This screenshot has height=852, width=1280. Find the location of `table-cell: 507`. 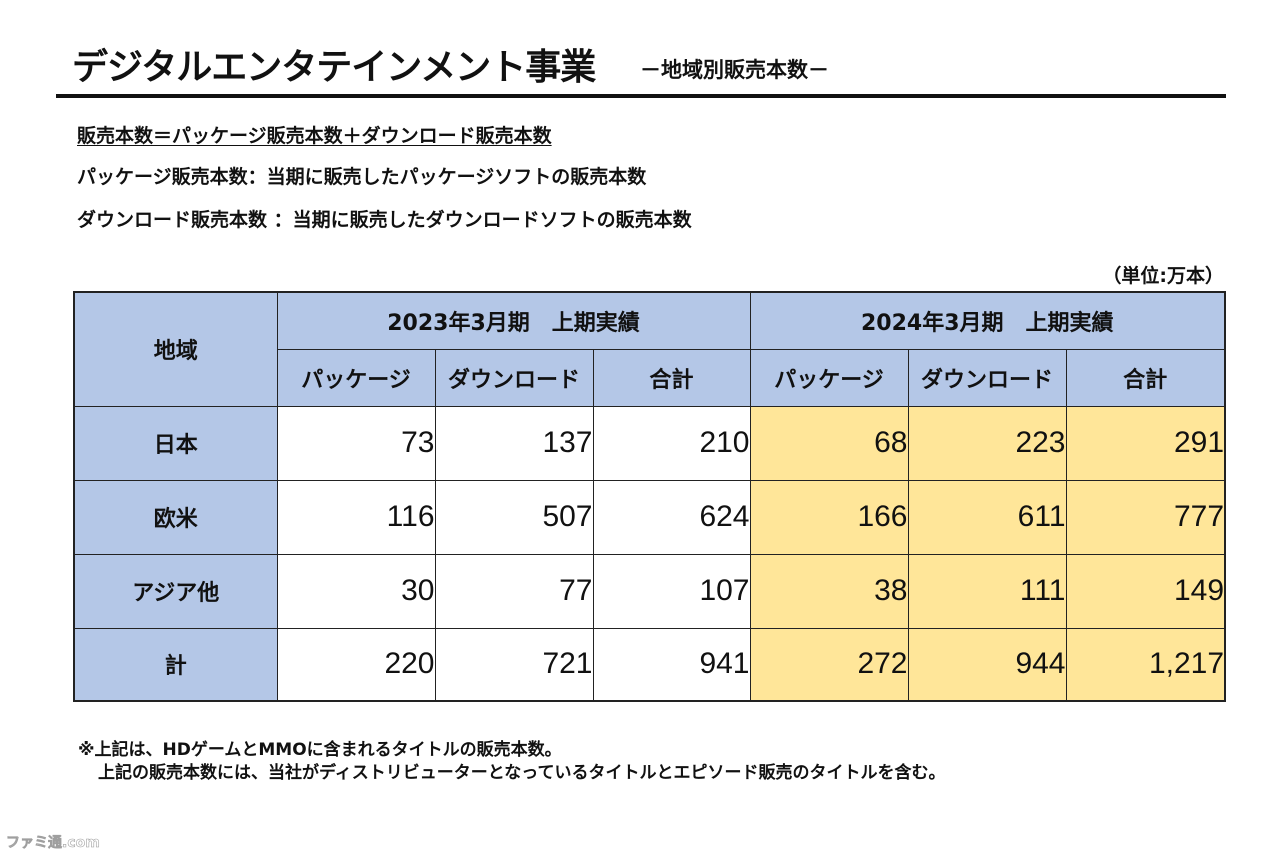

table-cell: 507 is located at coordinates (514, 517).